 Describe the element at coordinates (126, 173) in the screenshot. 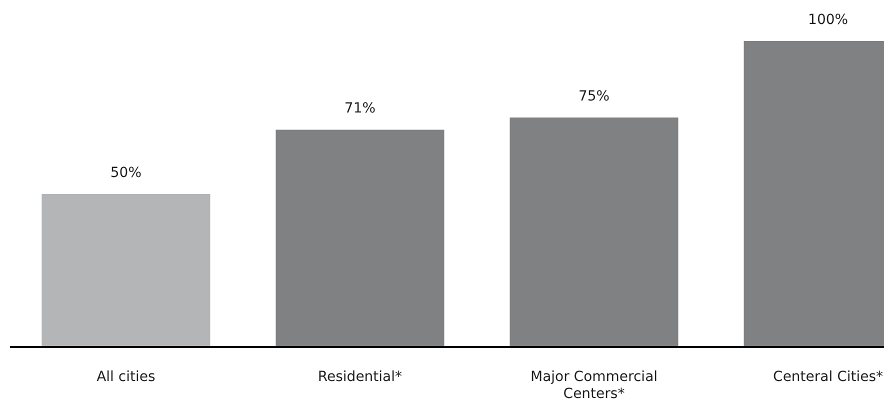

I see `data-label: 50%` at that location.